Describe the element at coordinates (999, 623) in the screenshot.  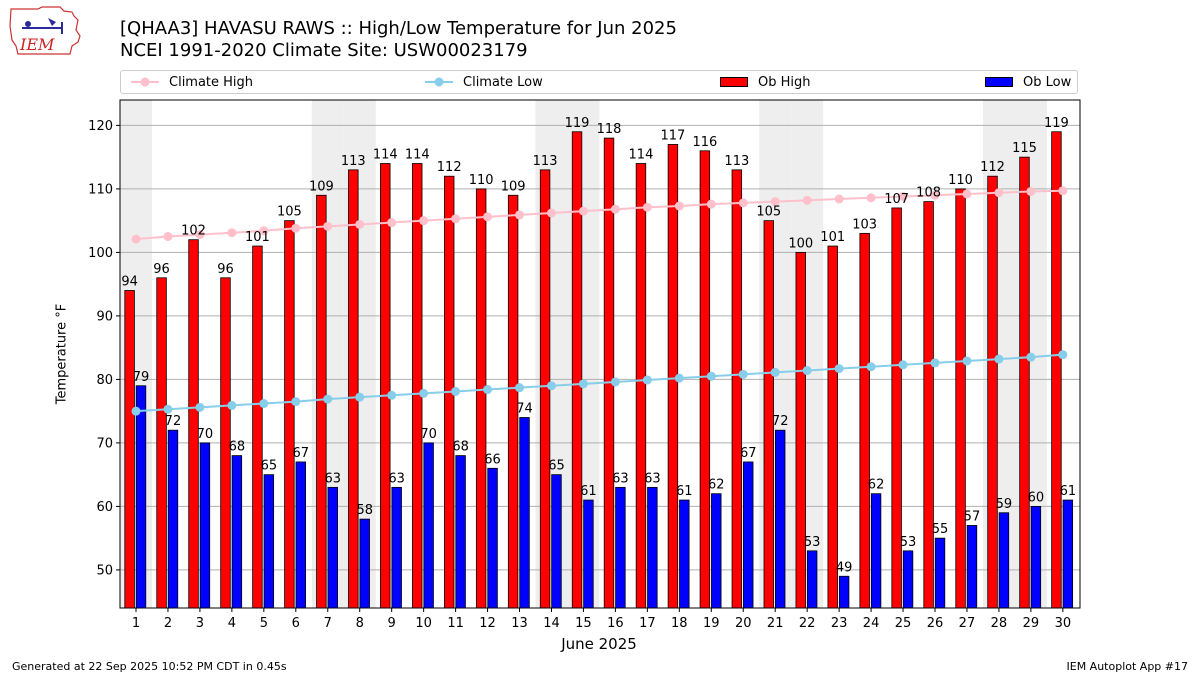
I see `x-tick-label: 28` at that location.